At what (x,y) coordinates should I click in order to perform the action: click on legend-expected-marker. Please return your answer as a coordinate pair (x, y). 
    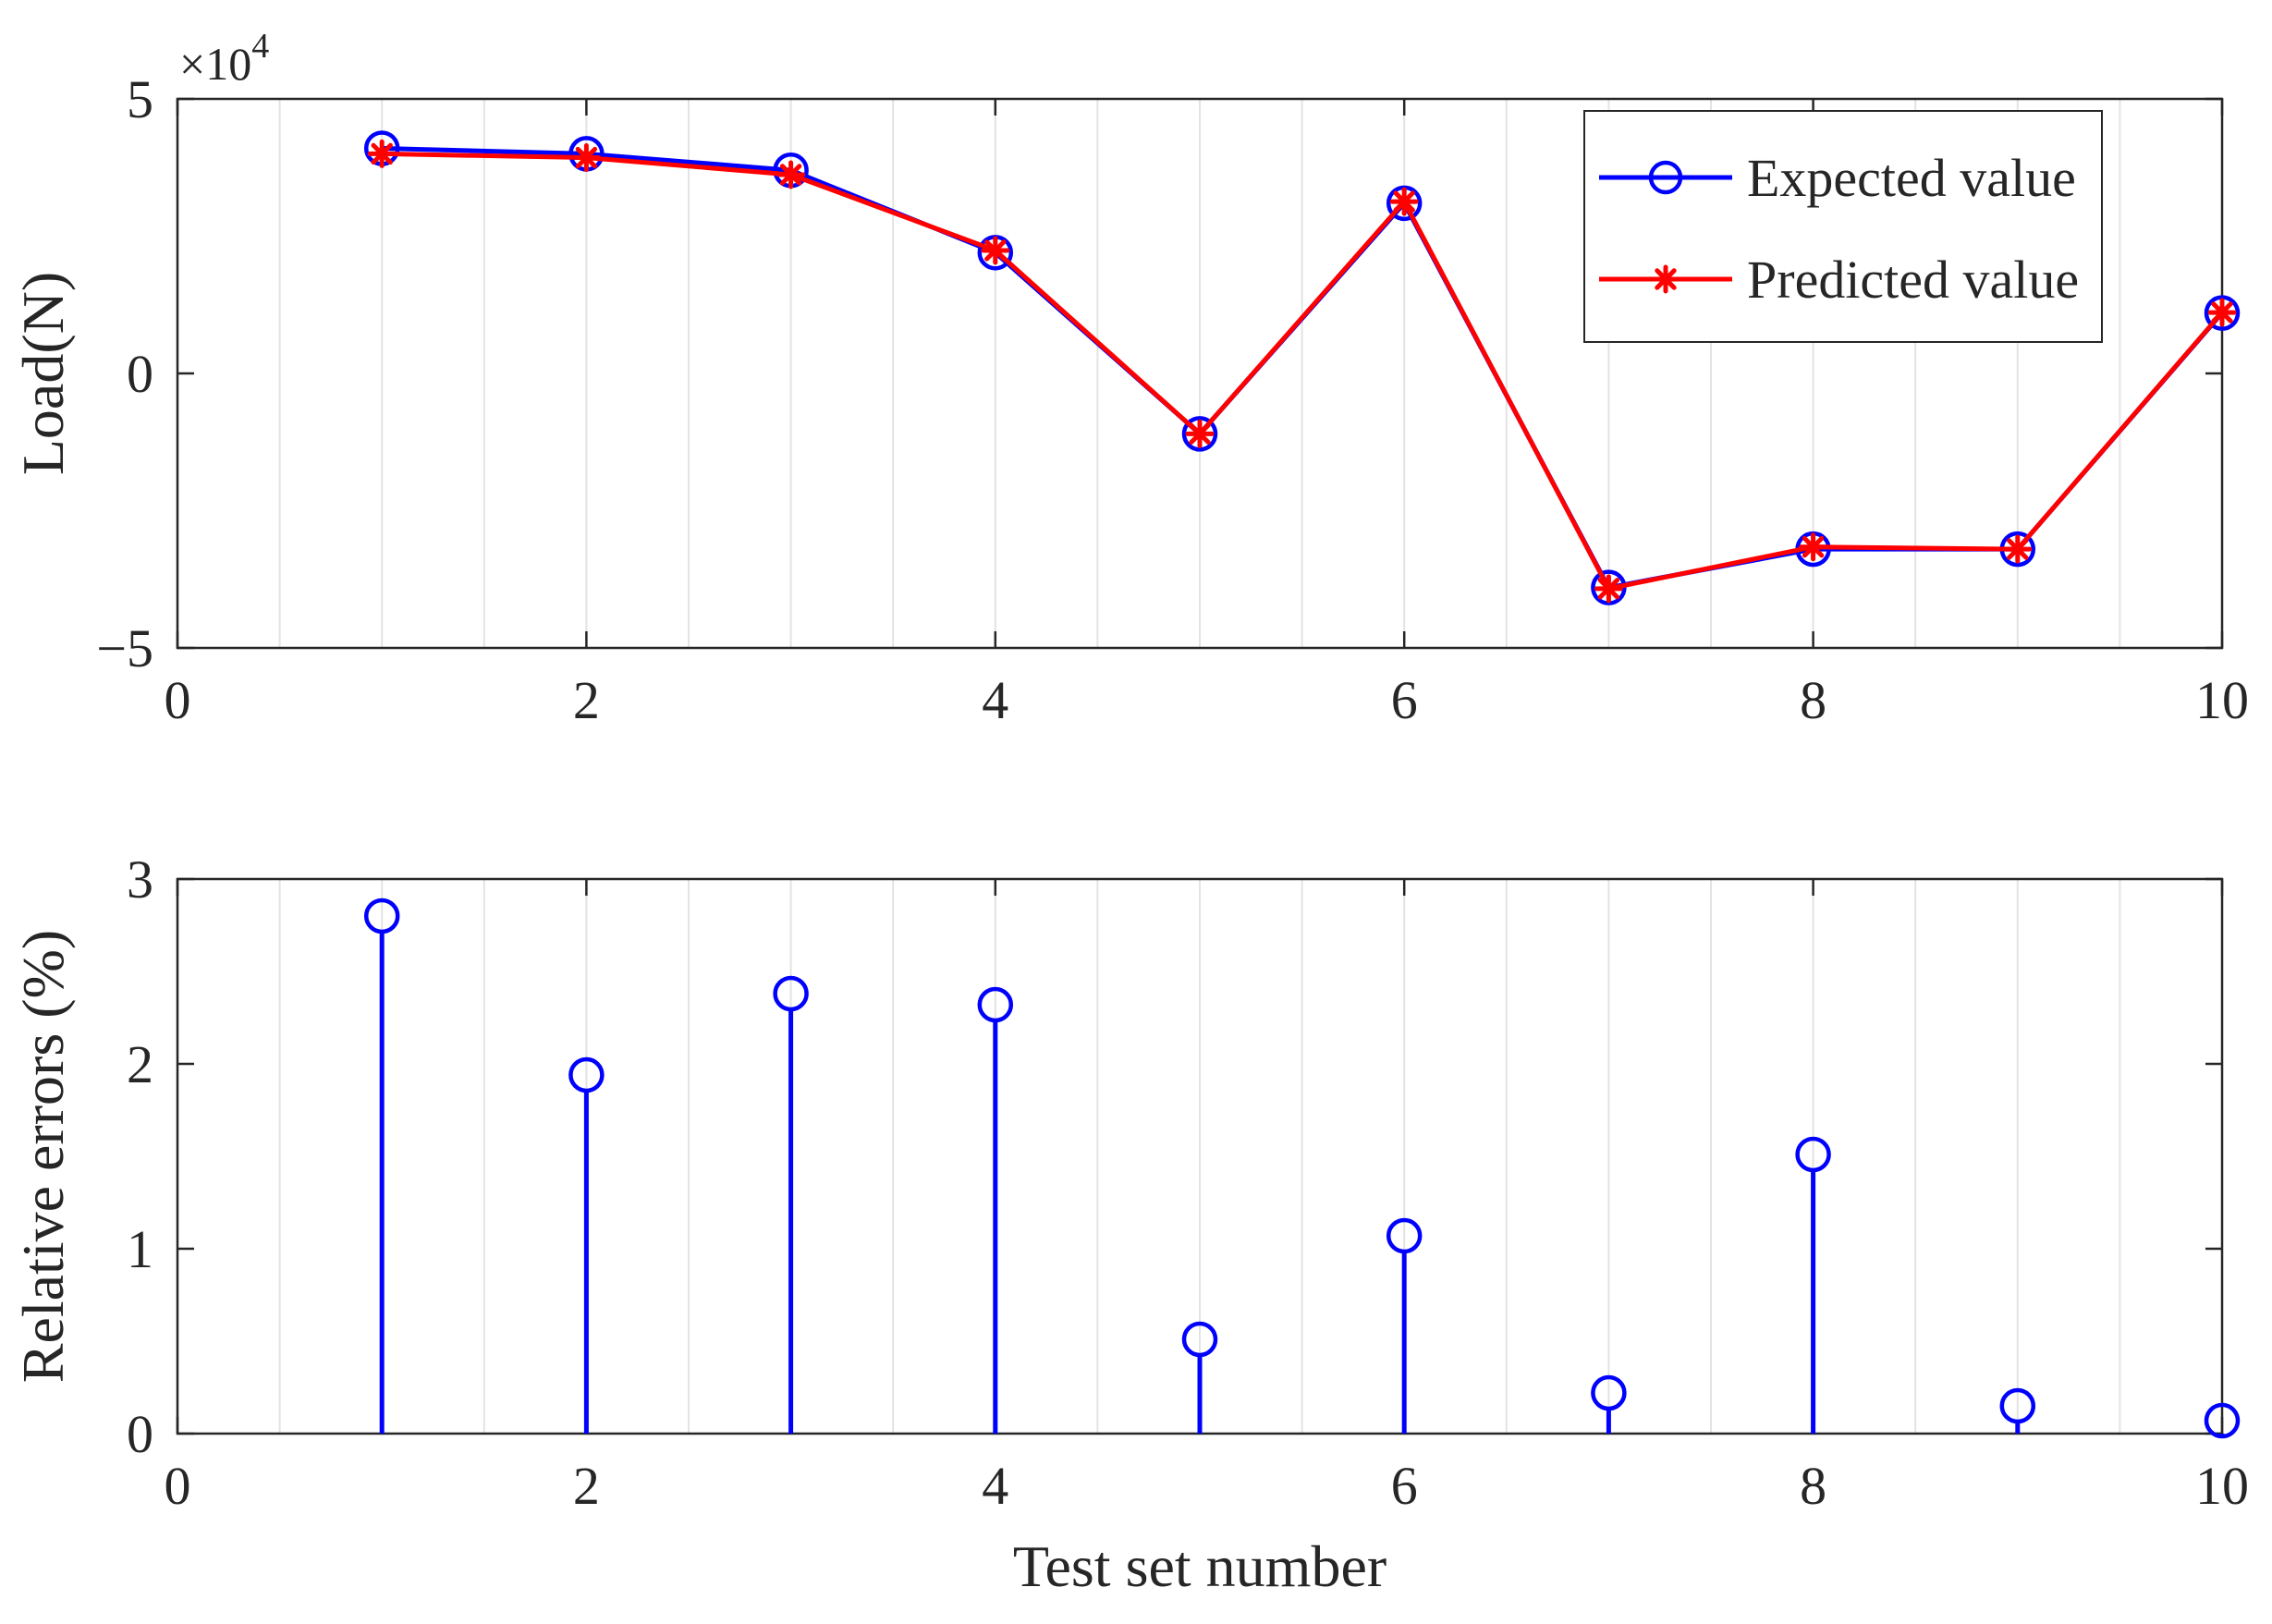
    Looking at the image, I should click on (1665, 177).